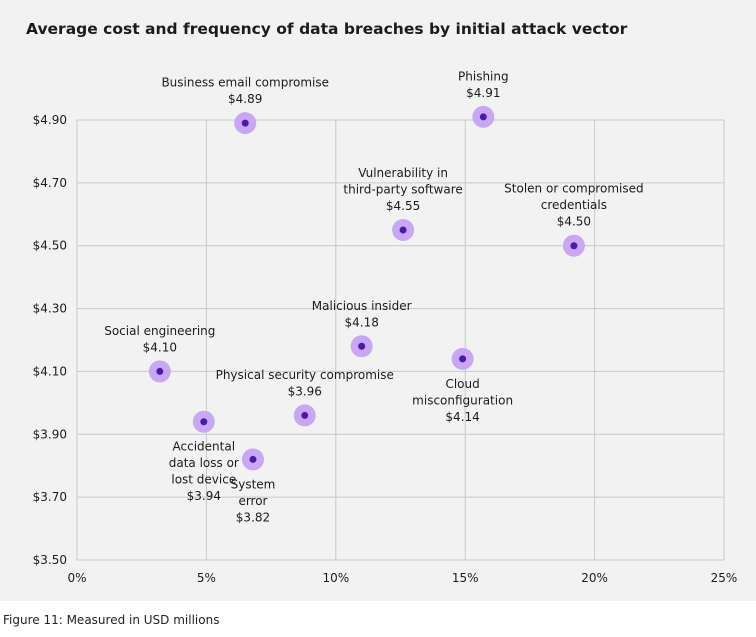 The image size is (756, 637). What do you see at coordinates (159, 331) in the screenshot?
I see `point-name-label: Social engineering` at bounding box center [159, 331].